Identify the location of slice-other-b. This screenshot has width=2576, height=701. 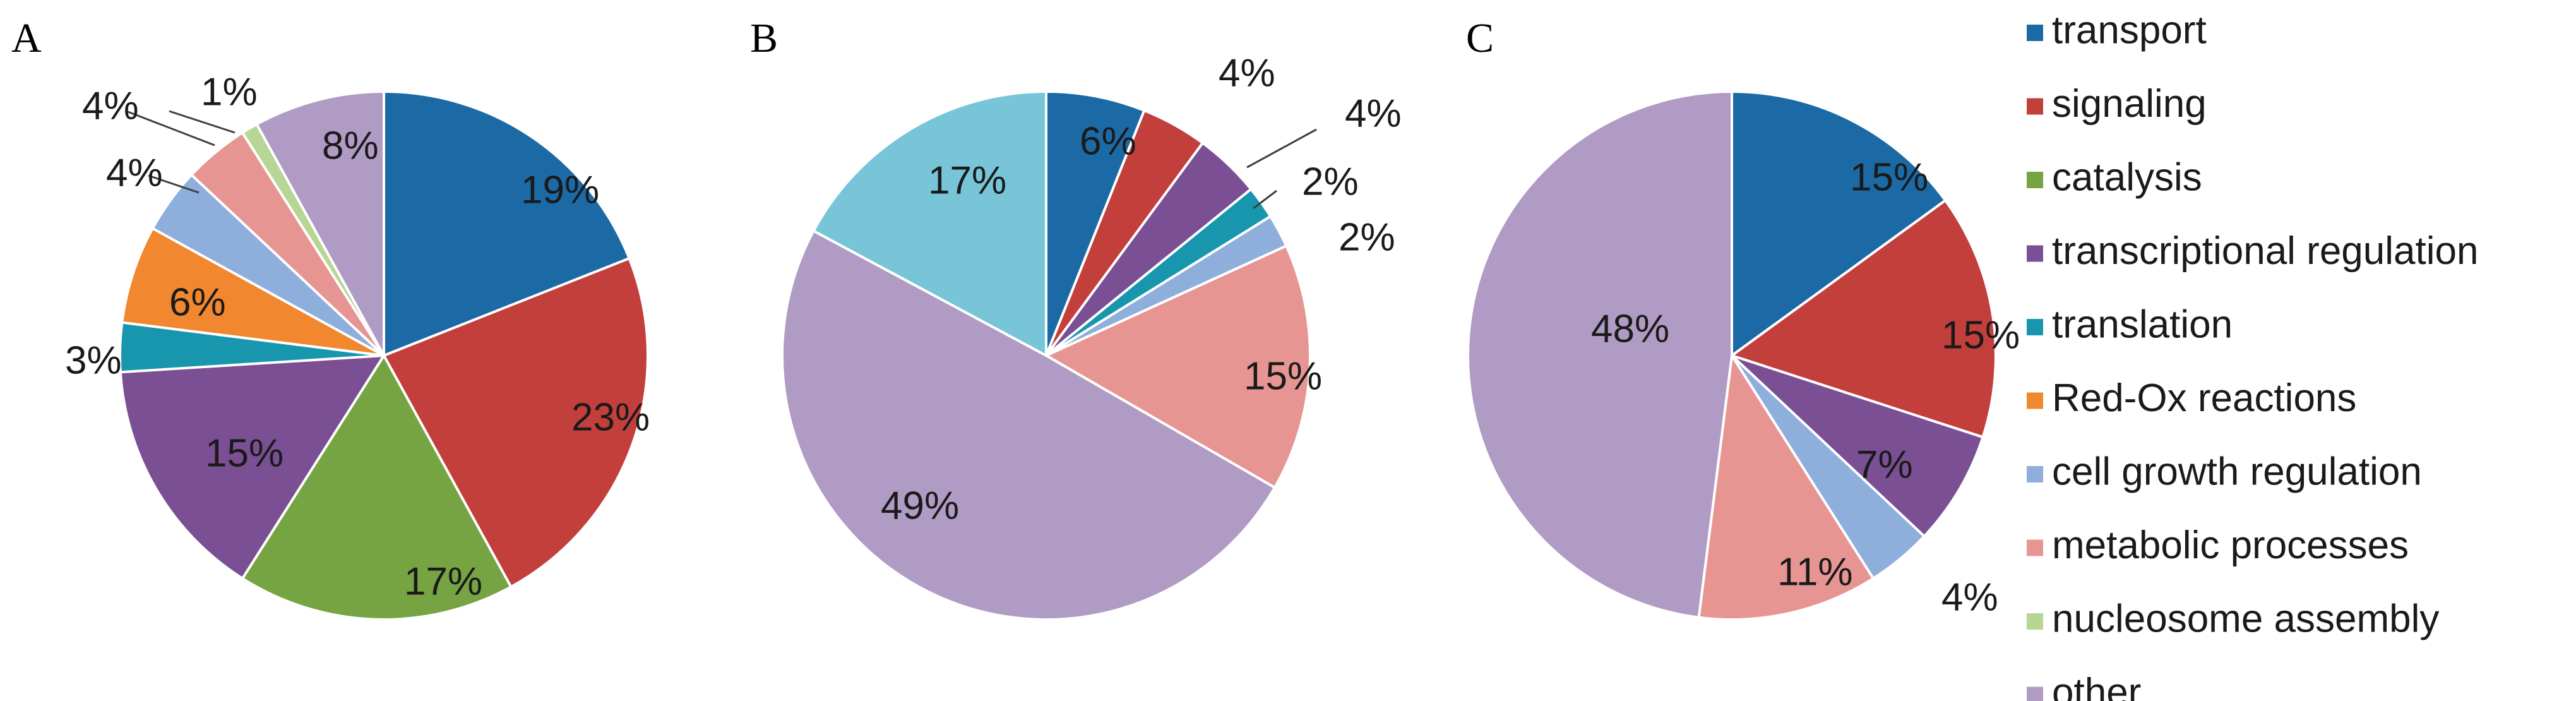
(929, 224).